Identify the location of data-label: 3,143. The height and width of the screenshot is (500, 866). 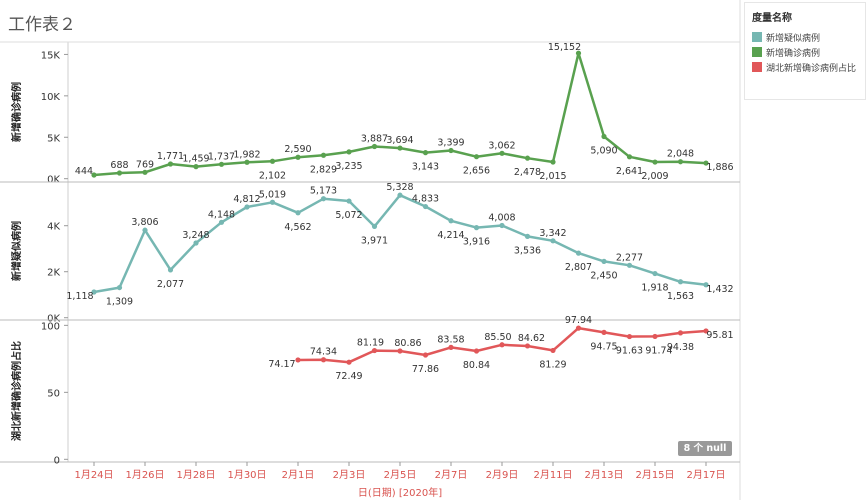
(425, 167).